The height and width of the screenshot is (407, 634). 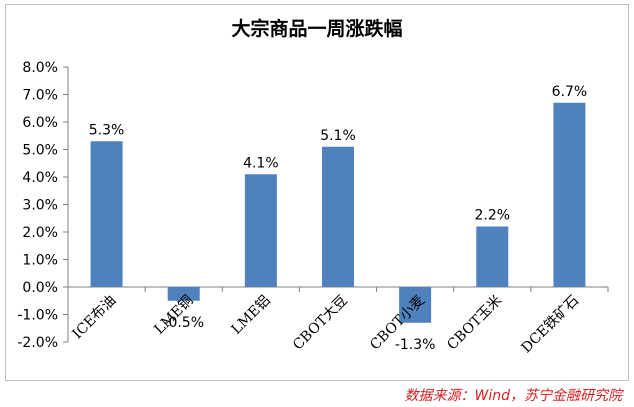 What do you see at coordinates (551, 325) in the screenshot?
I see `category-label: DCE铁矿石` at bounding box center [551, 325].